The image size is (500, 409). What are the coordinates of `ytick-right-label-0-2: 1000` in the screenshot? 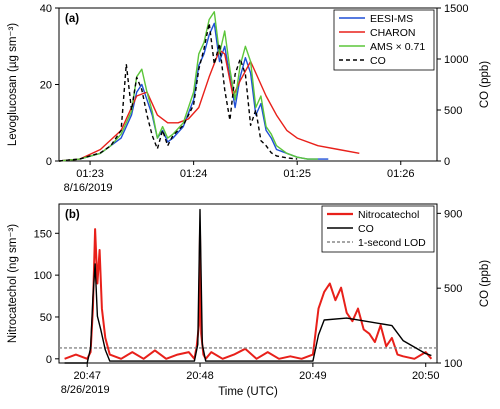 It's located at (456, 60).